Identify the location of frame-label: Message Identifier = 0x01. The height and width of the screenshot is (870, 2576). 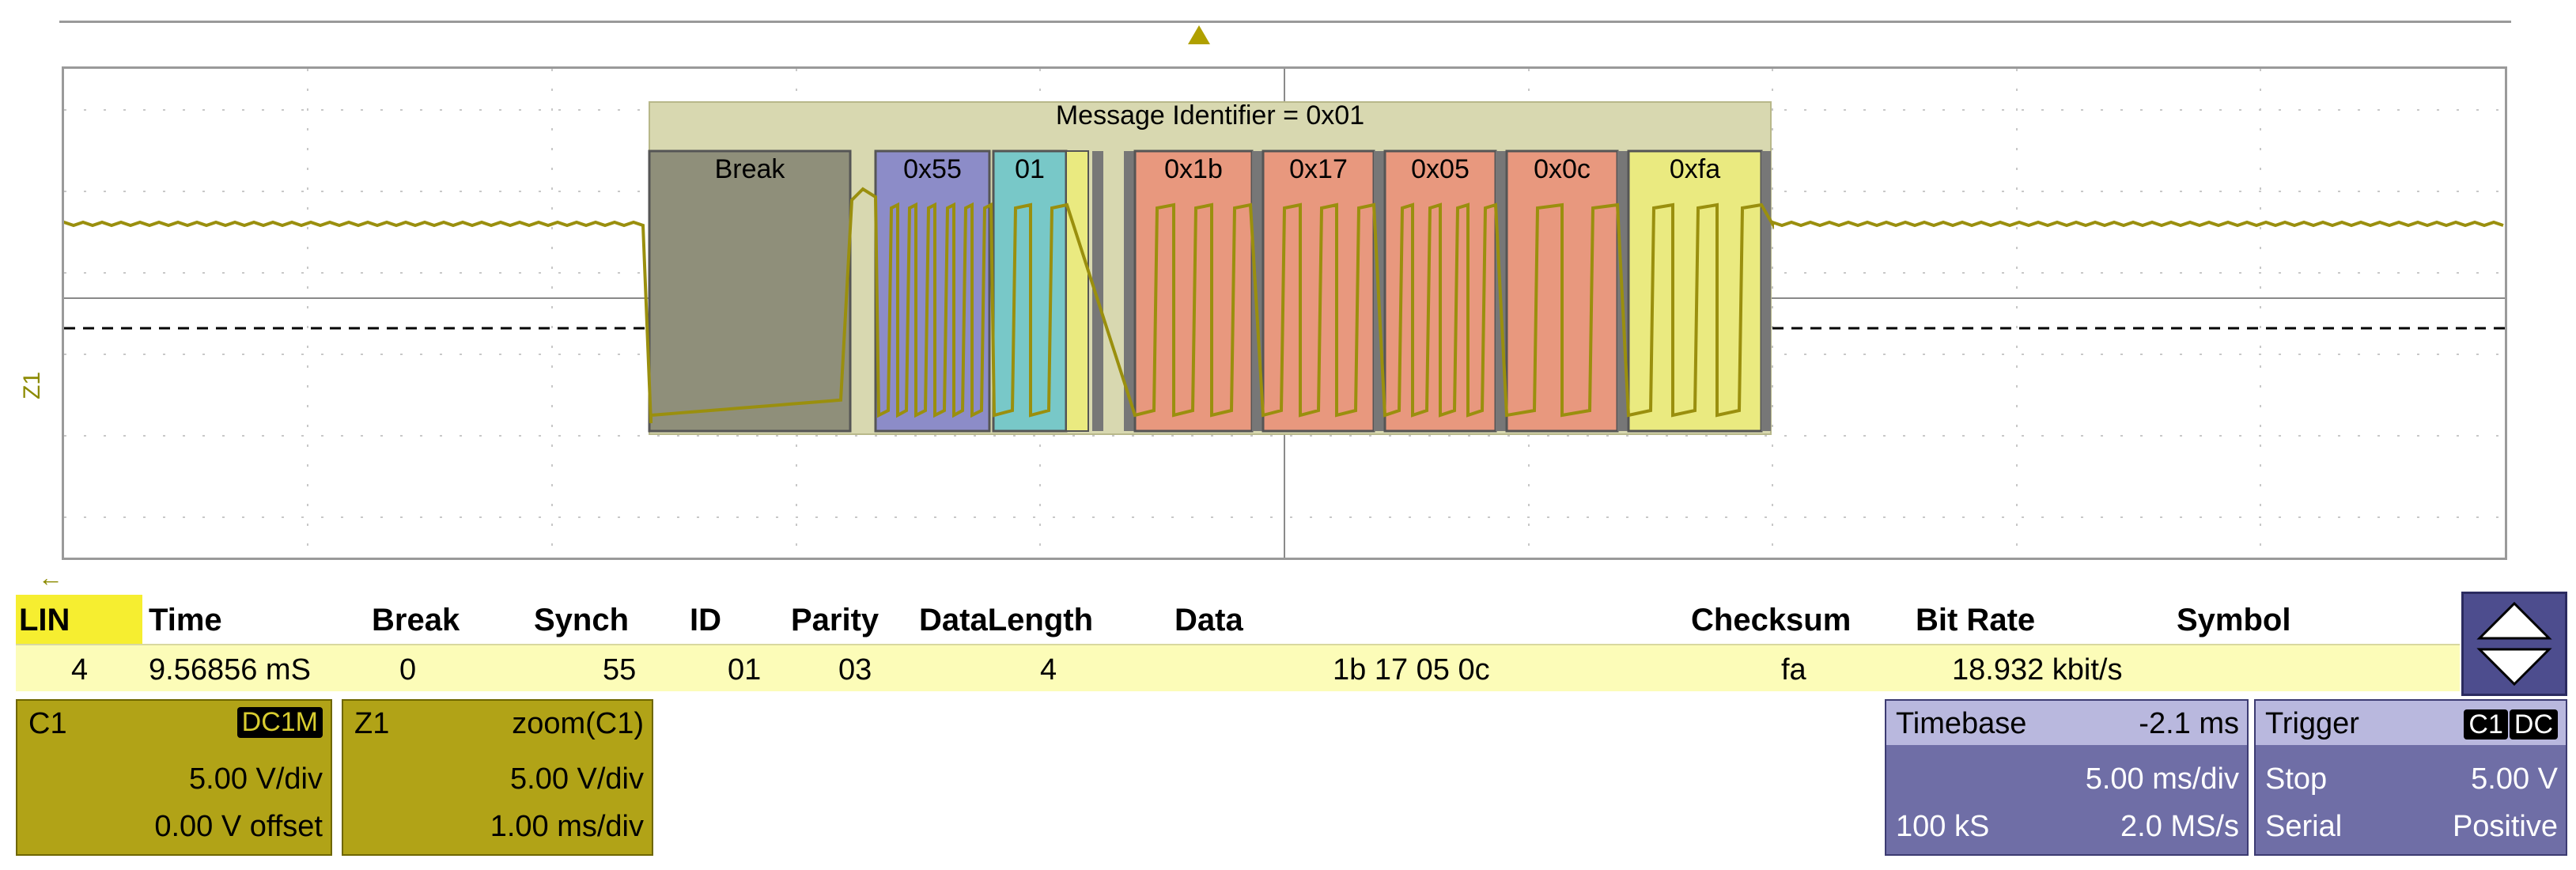
(1210, 115).